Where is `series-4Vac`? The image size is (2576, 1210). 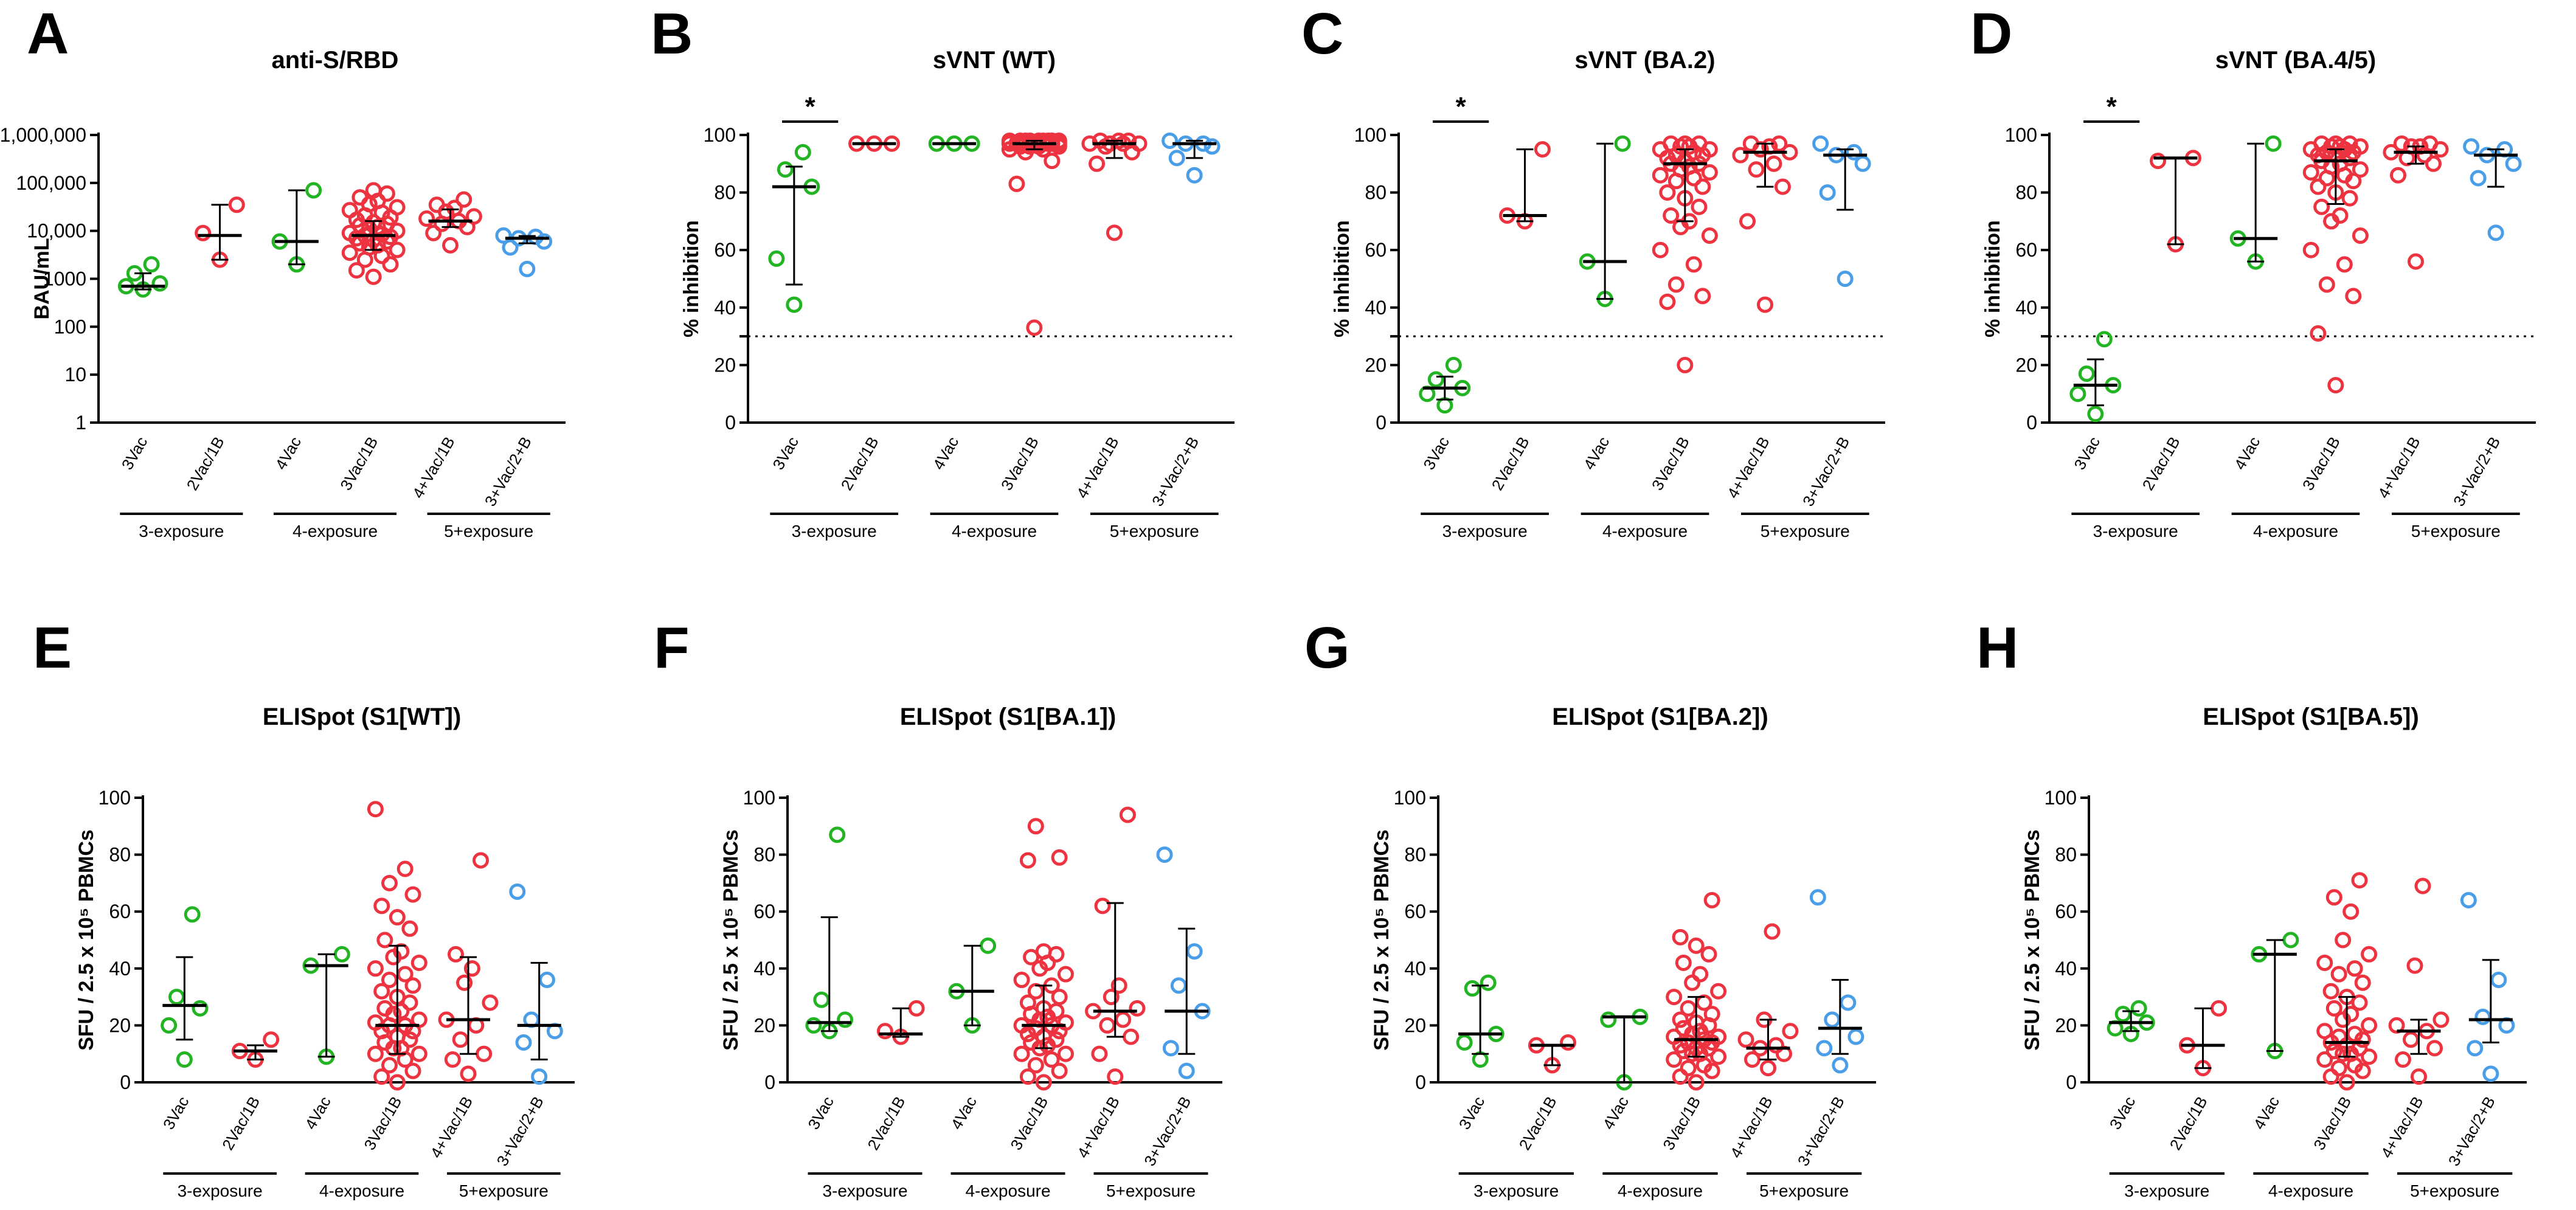
series-4Vac is located at coordinates (326, 1005).